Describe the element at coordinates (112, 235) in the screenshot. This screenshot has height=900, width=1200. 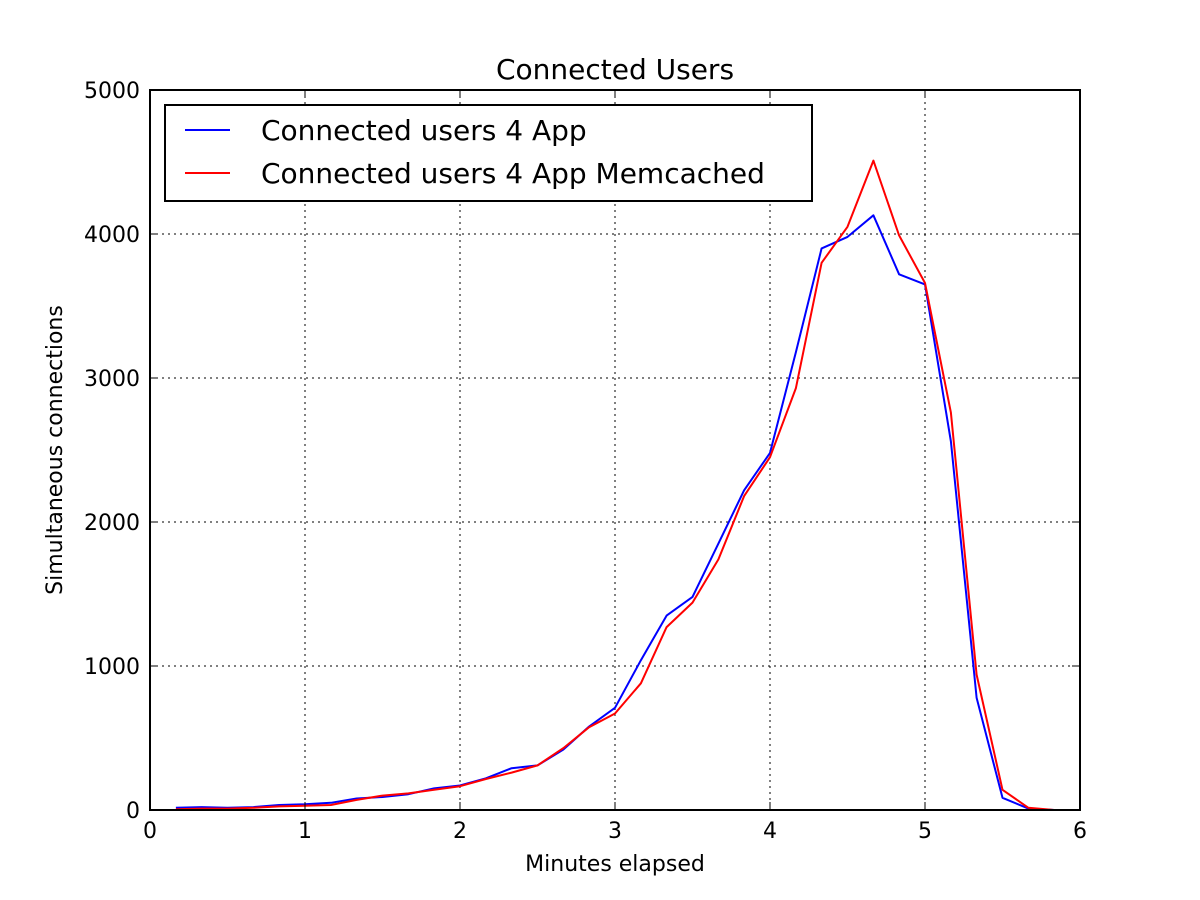
I see `y-tick-label: 4000` at that location.